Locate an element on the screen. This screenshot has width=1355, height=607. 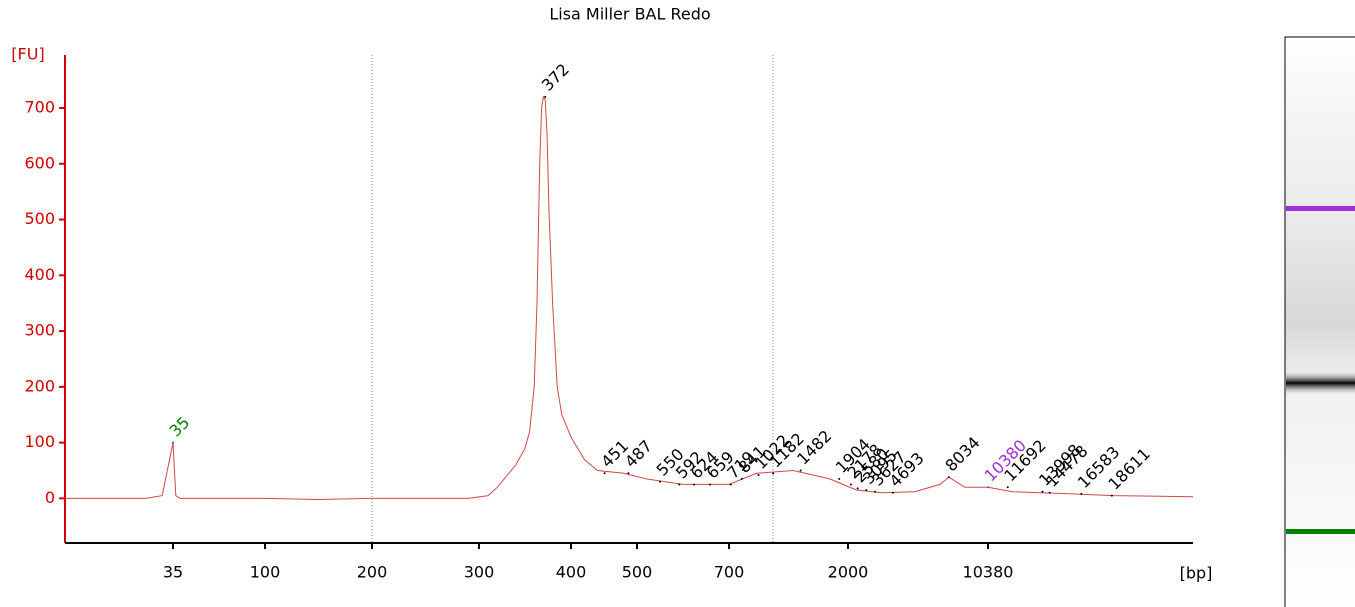
chart-title: Lisa Miller BAL Redo is located at coordinates (629, 14).